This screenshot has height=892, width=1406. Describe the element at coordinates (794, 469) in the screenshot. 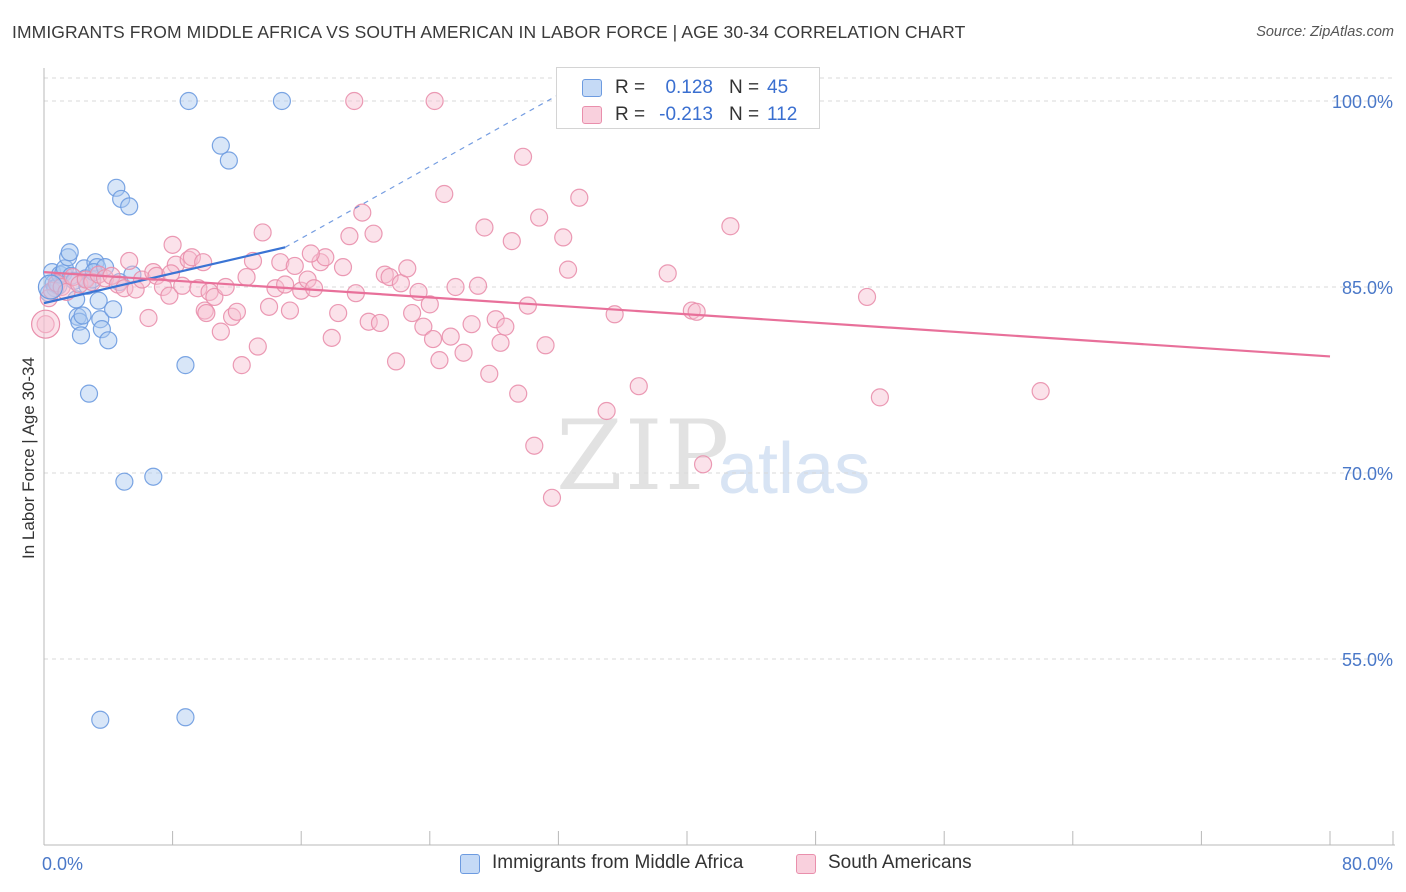

I see `watermark-atlas: atlas` at that location.